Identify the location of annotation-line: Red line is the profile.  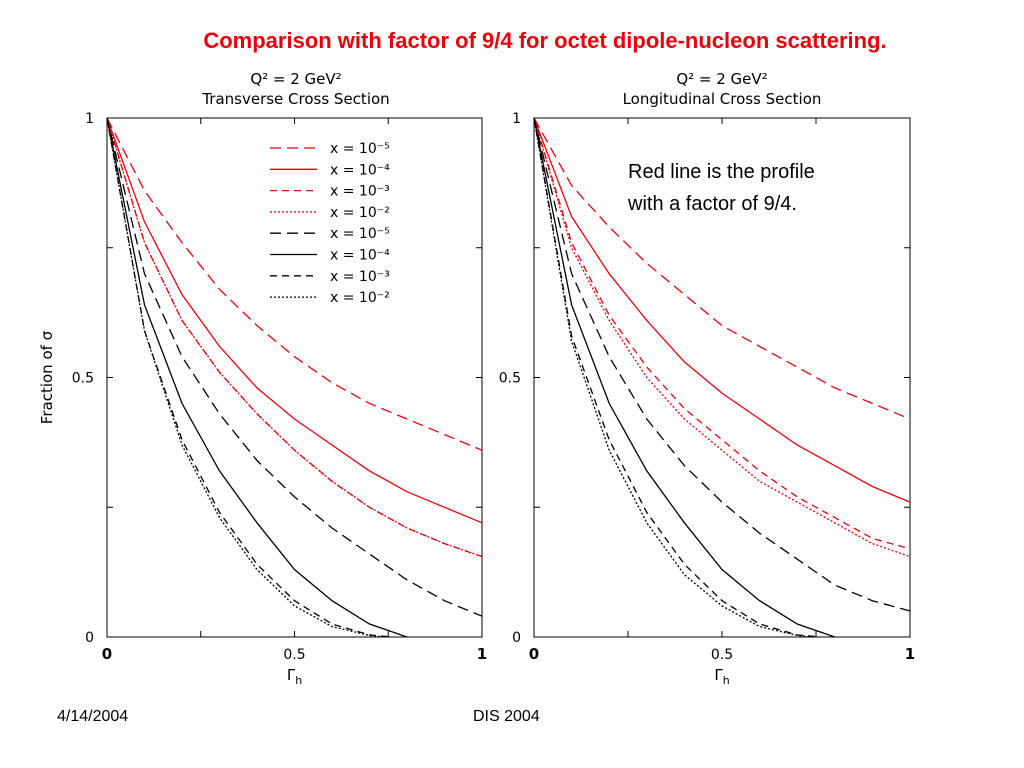
(721, 172).